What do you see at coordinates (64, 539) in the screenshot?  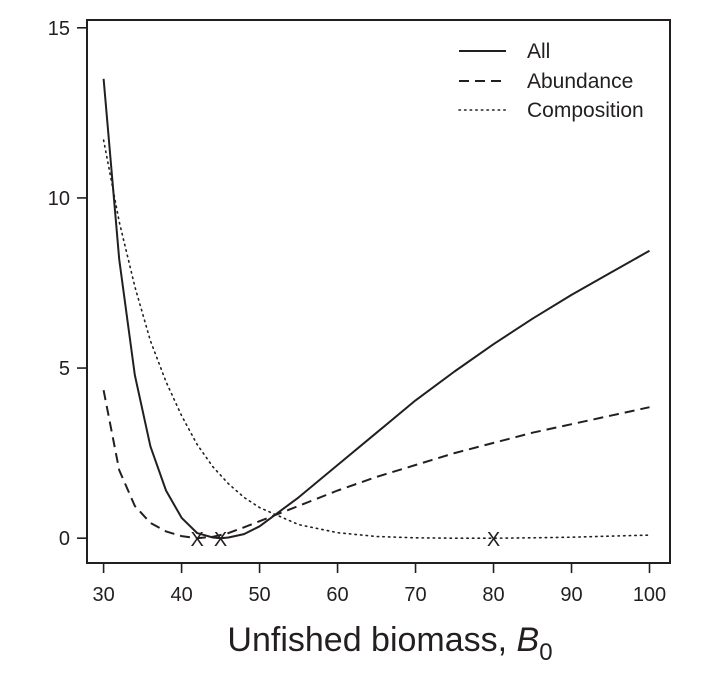 I see `y-tick-label: 0` at bounding box center [64, 539].